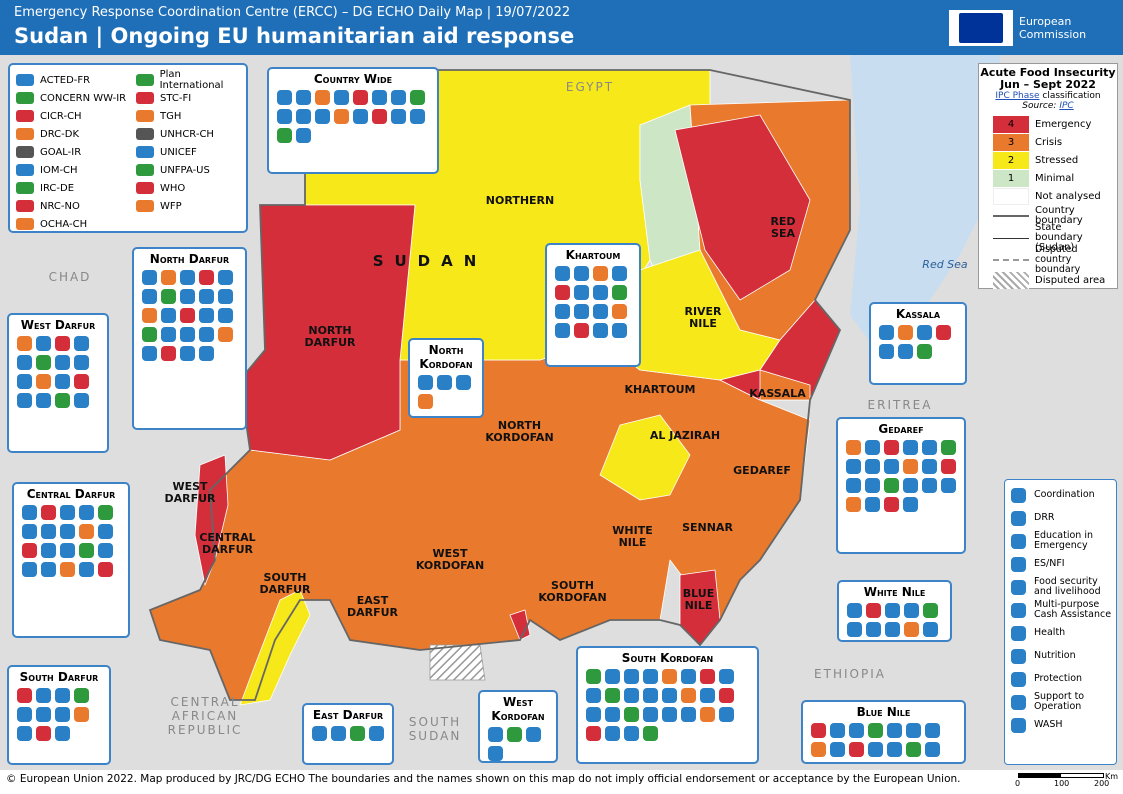 This screenshot has height=794, width=1123. Describe the element at coordinates (171, 206) in the screenshot. I see `partner-name: WFP` at that location.